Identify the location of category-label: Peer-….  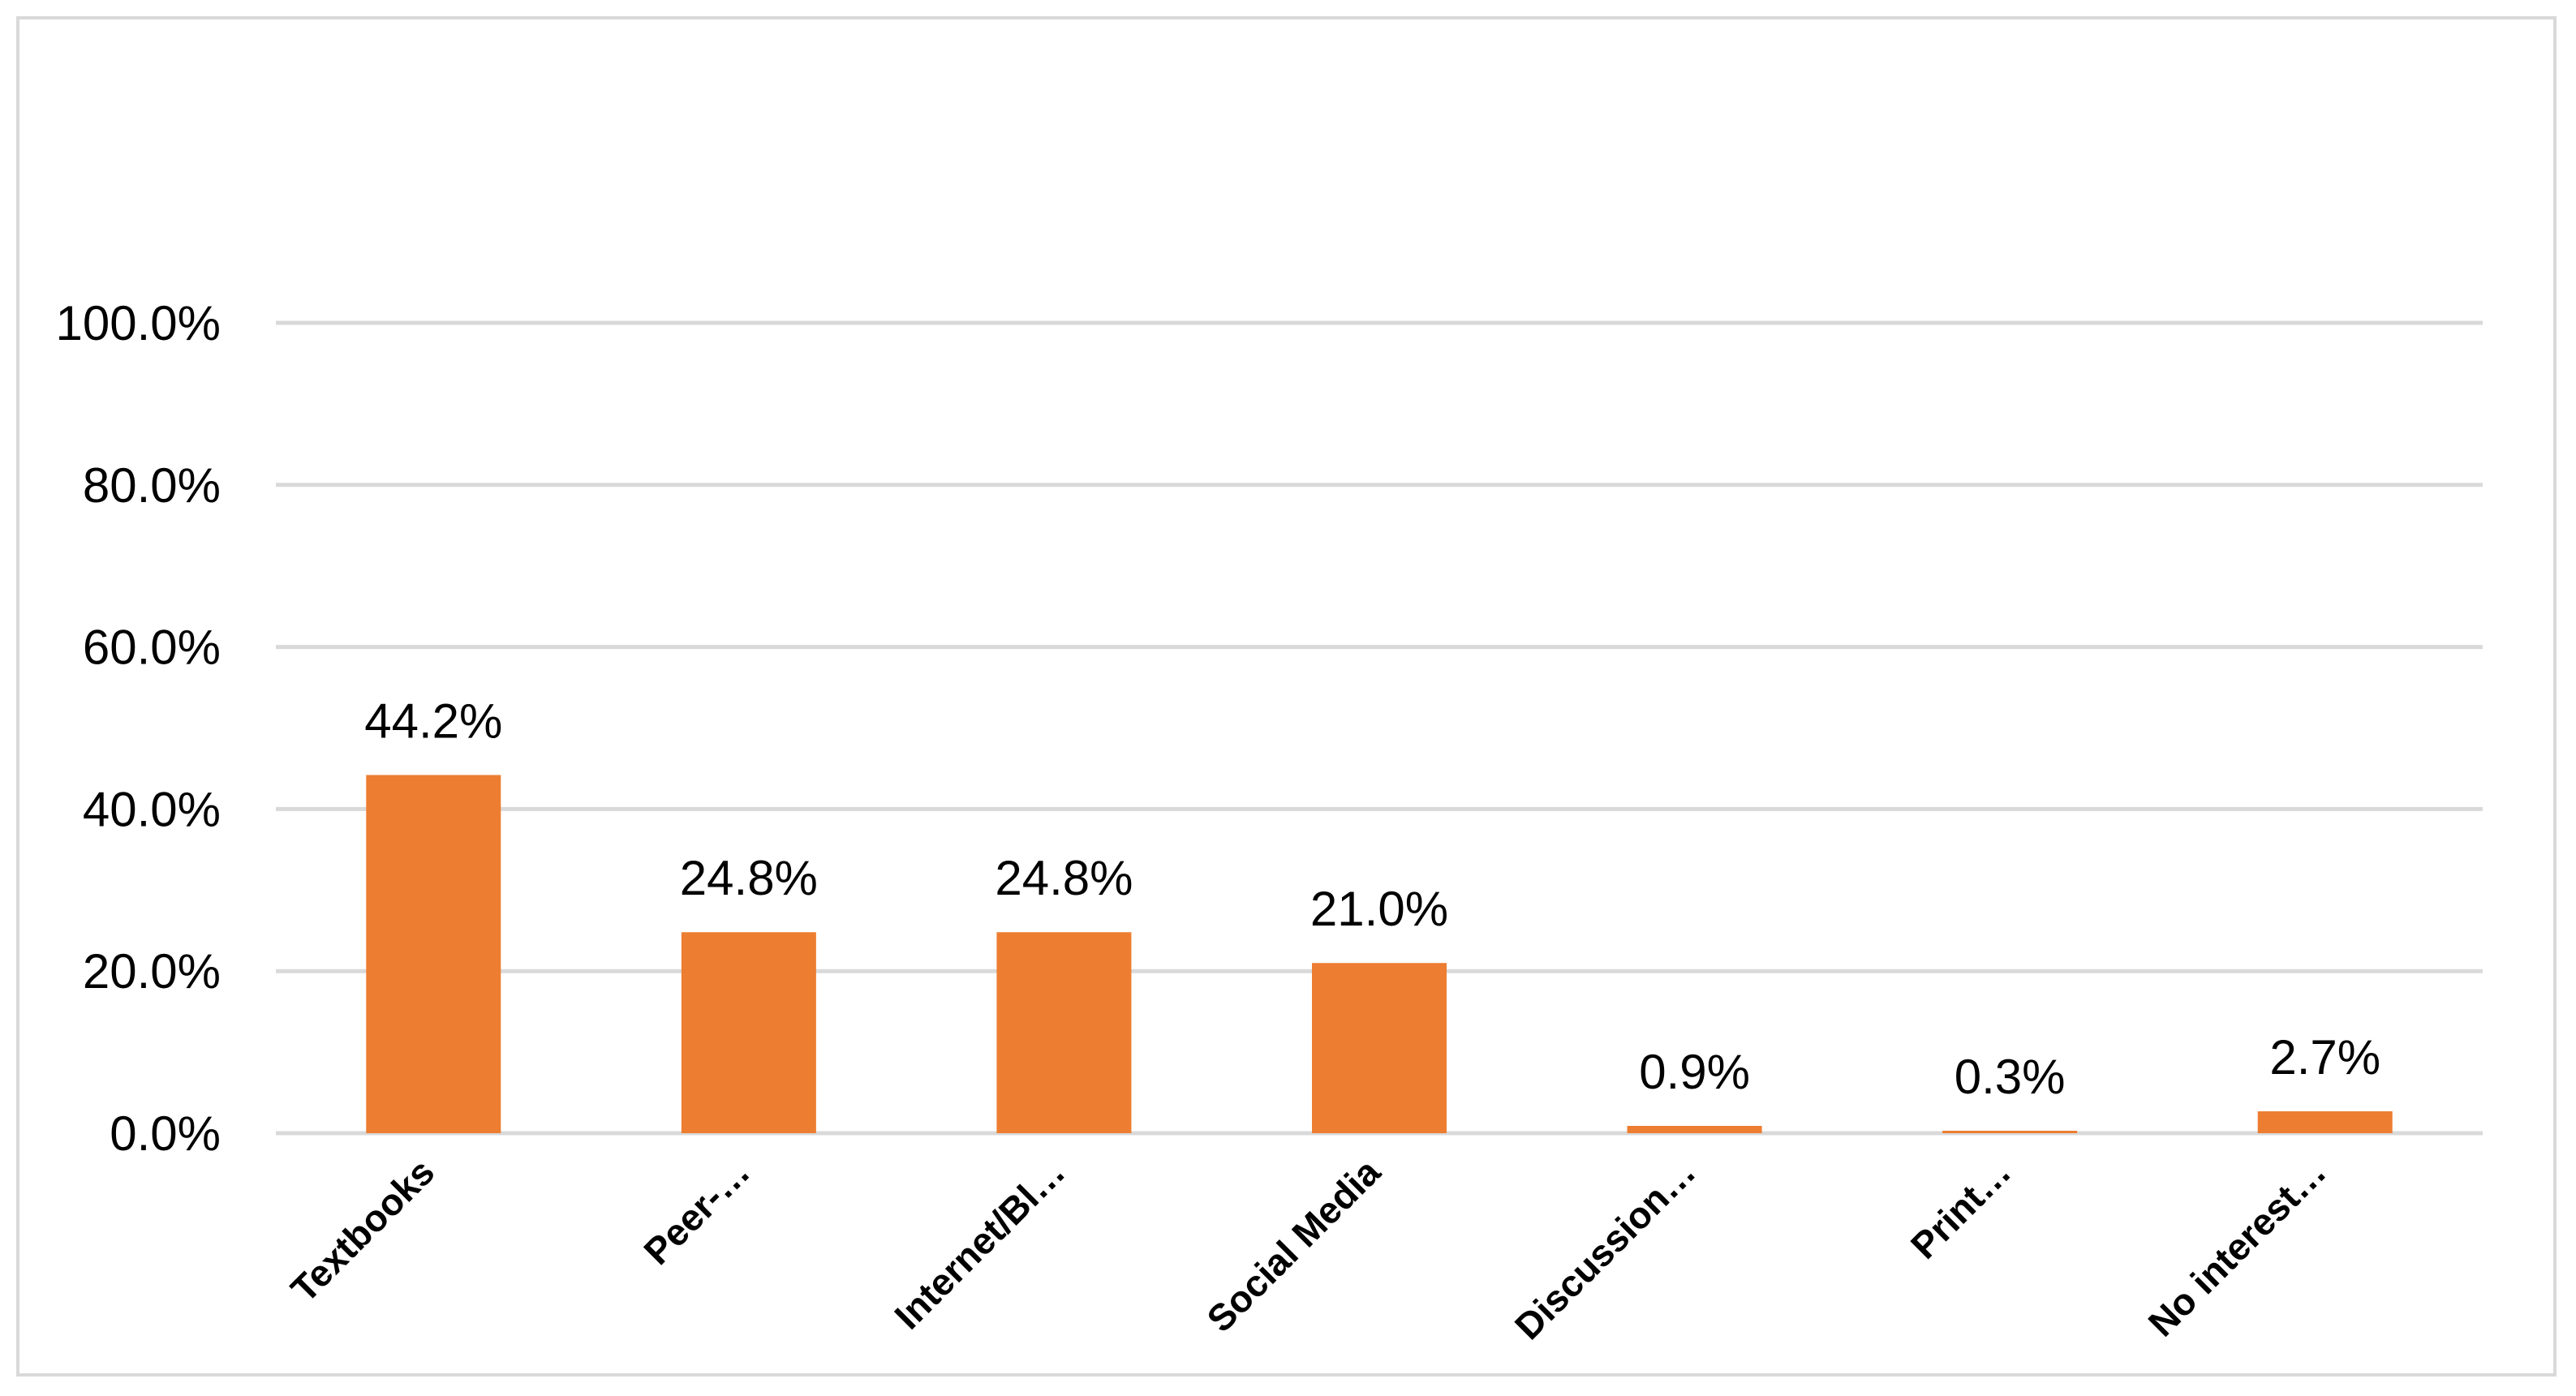
(697, 1211).